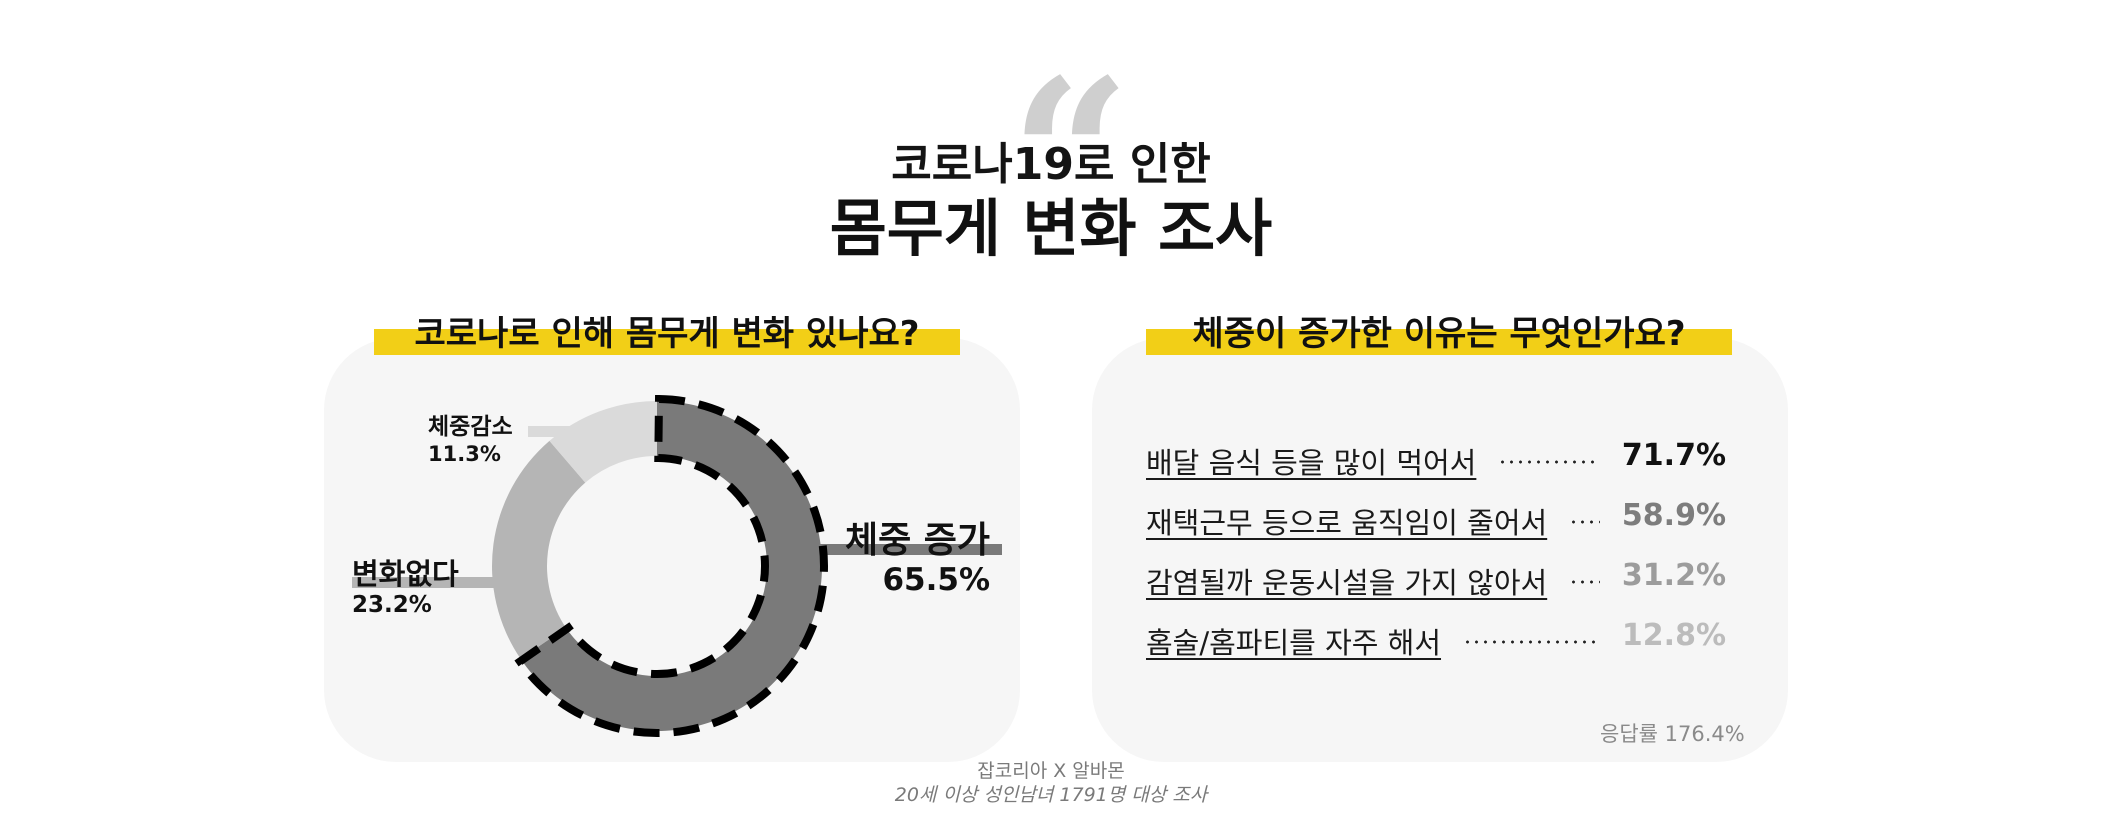  What do you see at coordinates (405, 574) in the screenshot?
I see `slice-label: 변화없다` at bounding box center [405, 574].